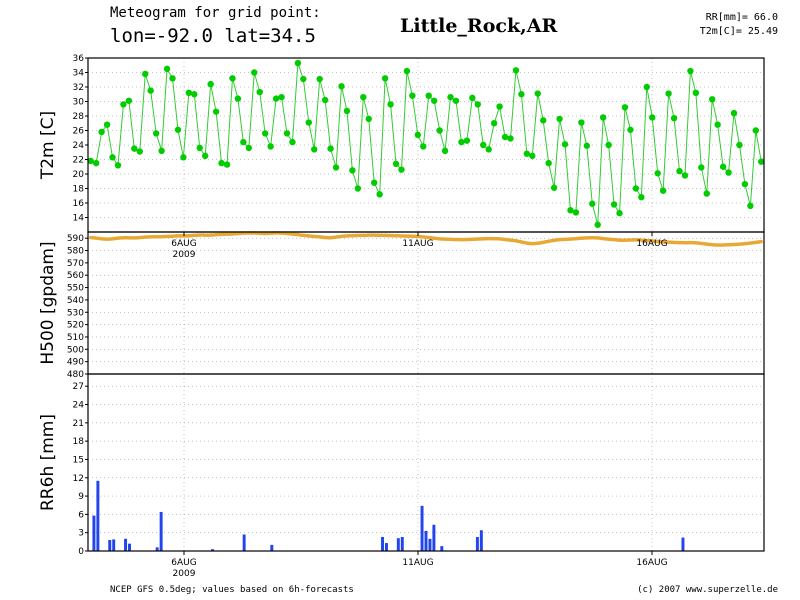 The image size is (800, 600). I want to click on x-tick-label: 11AUG, so click(417, 244).